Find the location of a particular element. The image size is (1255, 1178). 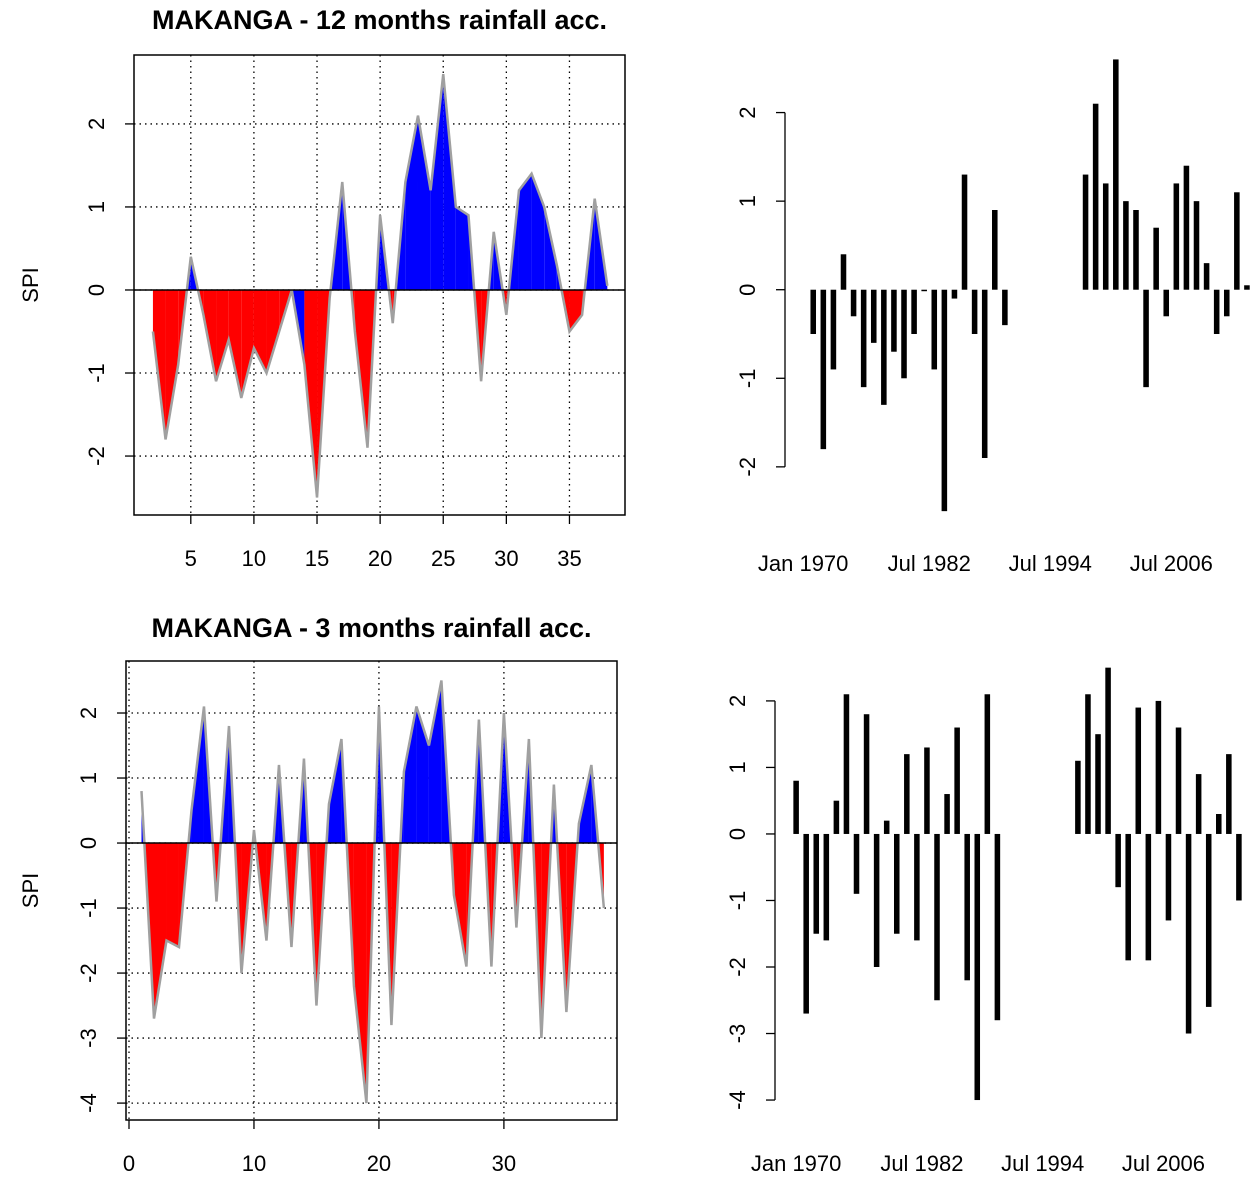

x-tick-label: Jul 2006 is located at coordinates (1163, 1163).